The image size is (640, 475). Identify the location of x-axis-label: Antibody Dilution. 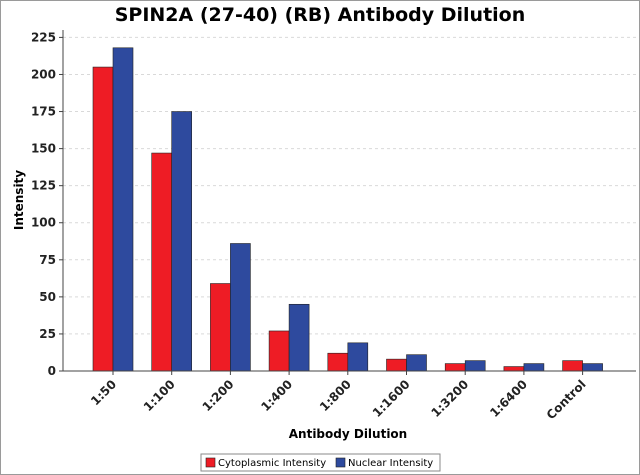
(348, 434).